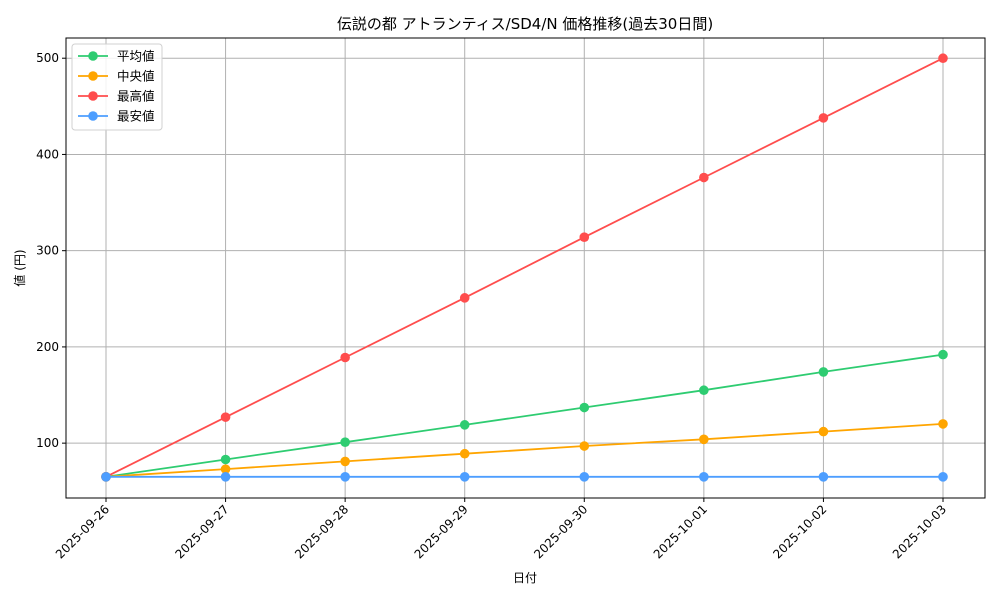  What do you see at coordinates (136, 76) in the screenshot?
I see `legend-label: 中央値` at bounding box center [136, 76].